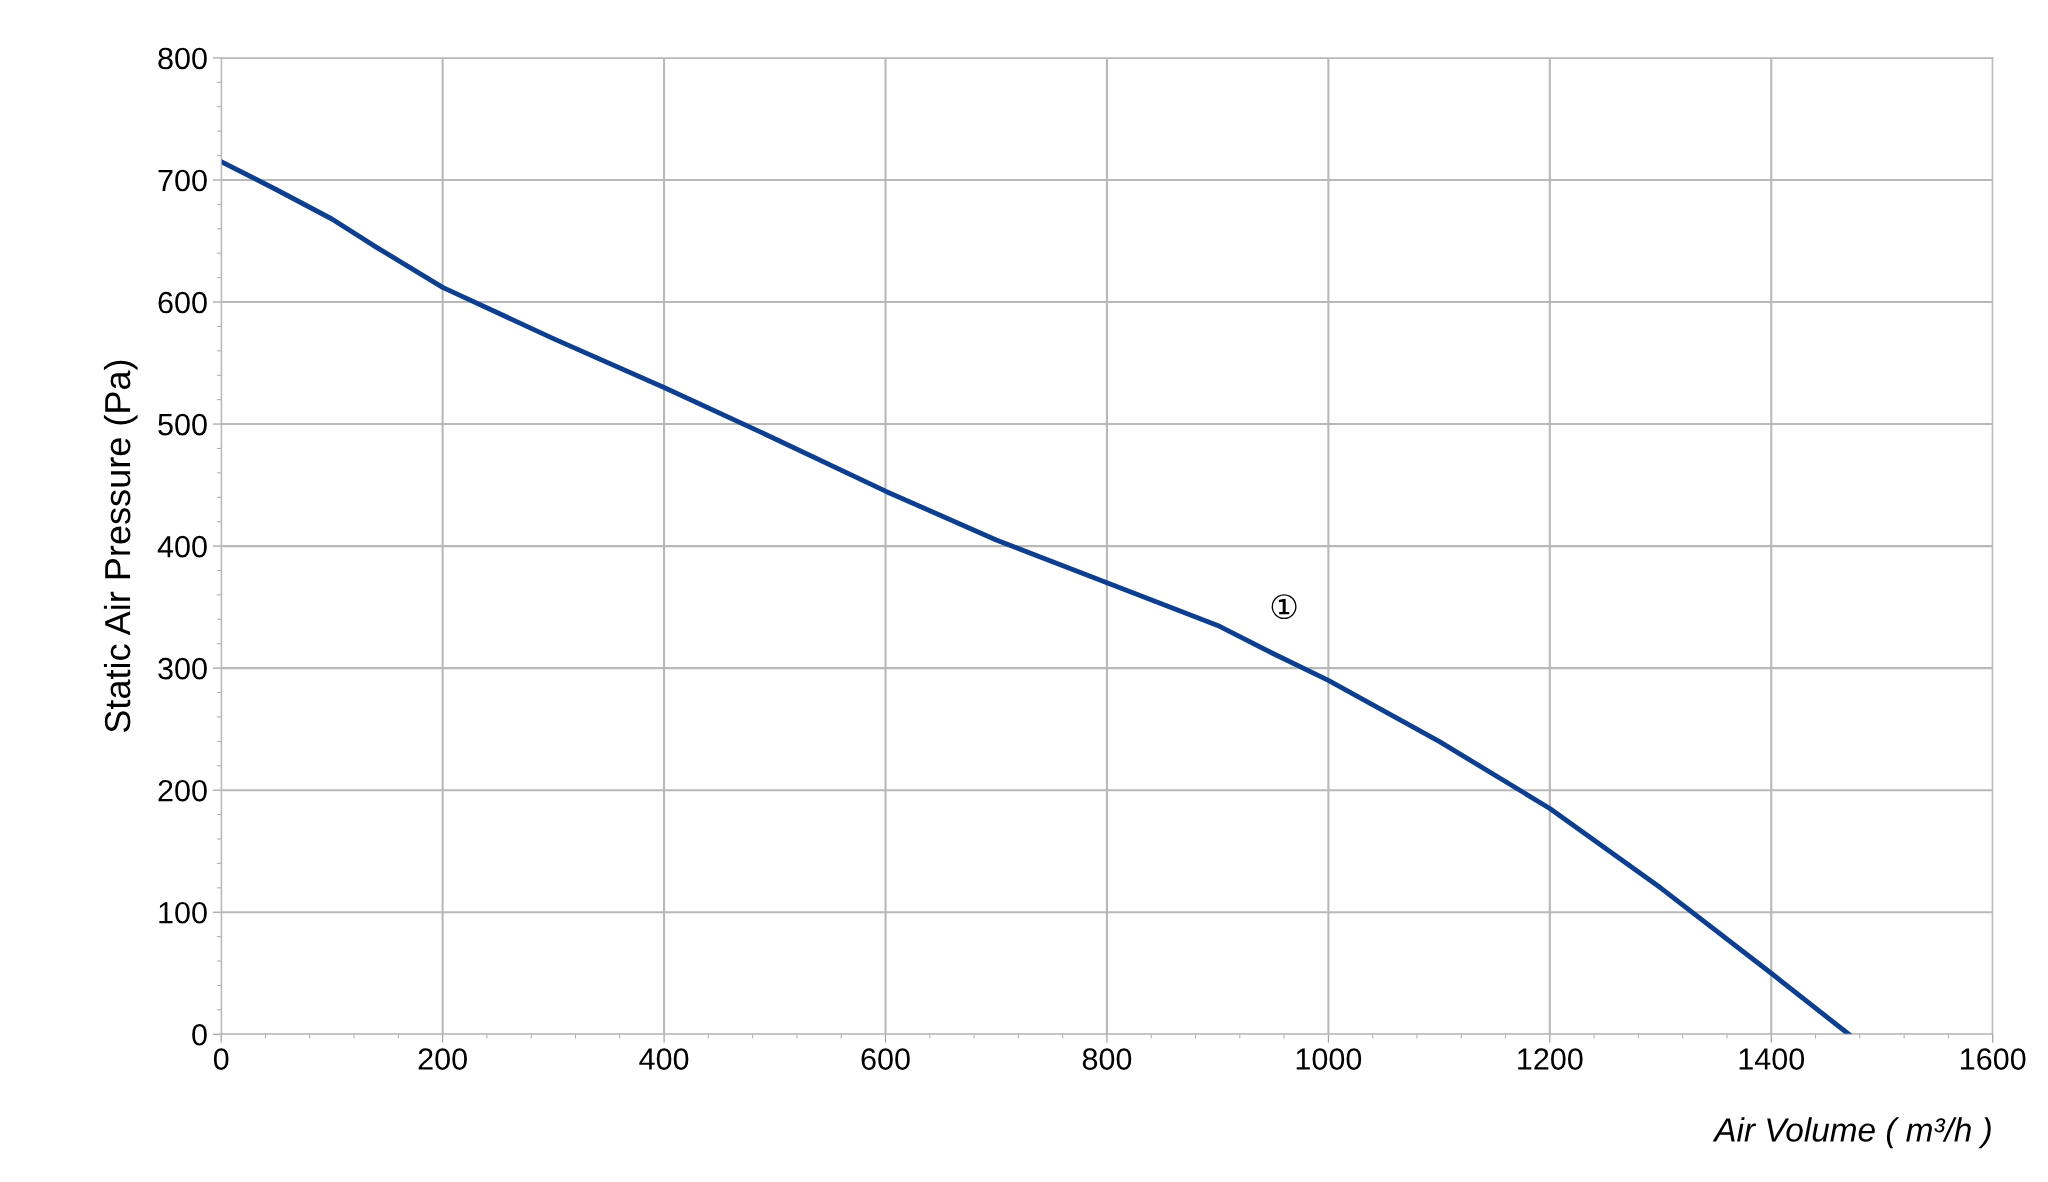 This screenshot has width=2048, height=1182. I want to click on x-tick-label: 0, so click(221, 1059).